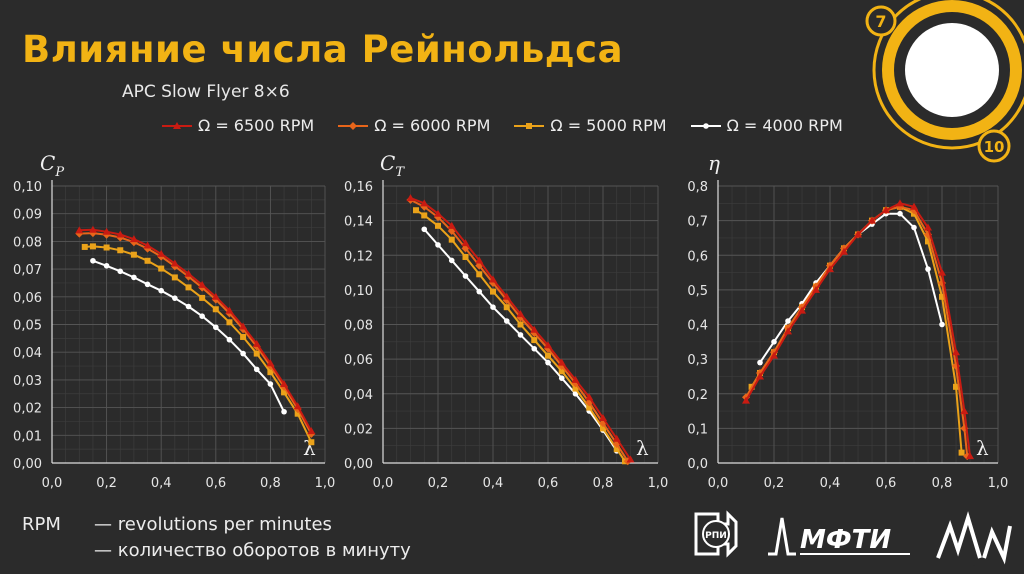 The width and height of the screenshot is (1024, 574). I want to click on y-tick-label: 0,0, so click(697, 464).